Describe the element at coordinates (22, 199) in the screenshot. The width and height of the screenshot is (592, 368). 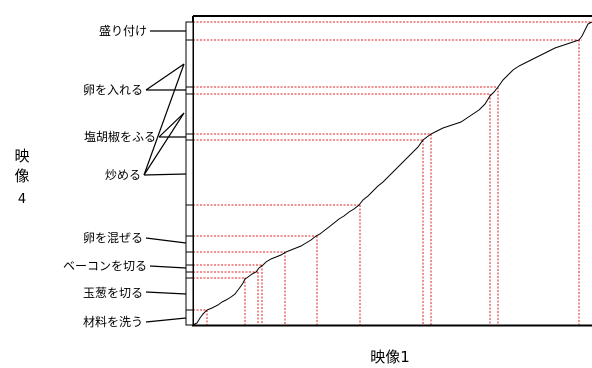
I see `y-axis-title-number: 4` at that location.